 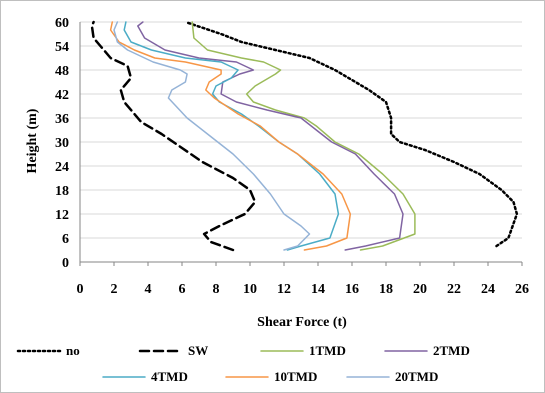 I want to click on legend-label: SW, so click(x=198, y=350).